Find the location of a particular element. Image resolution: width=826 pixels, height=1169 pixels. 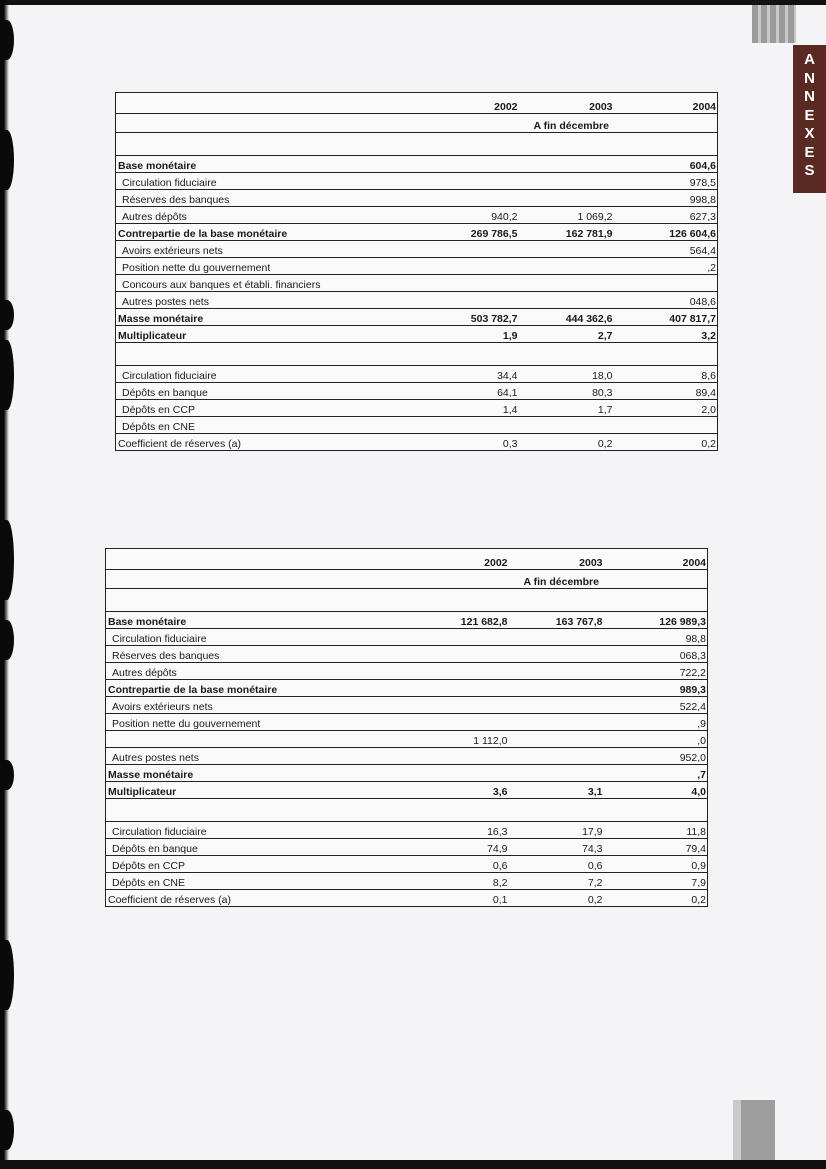

cell-value-2004: ,9 is located at coordinates (659, 722).